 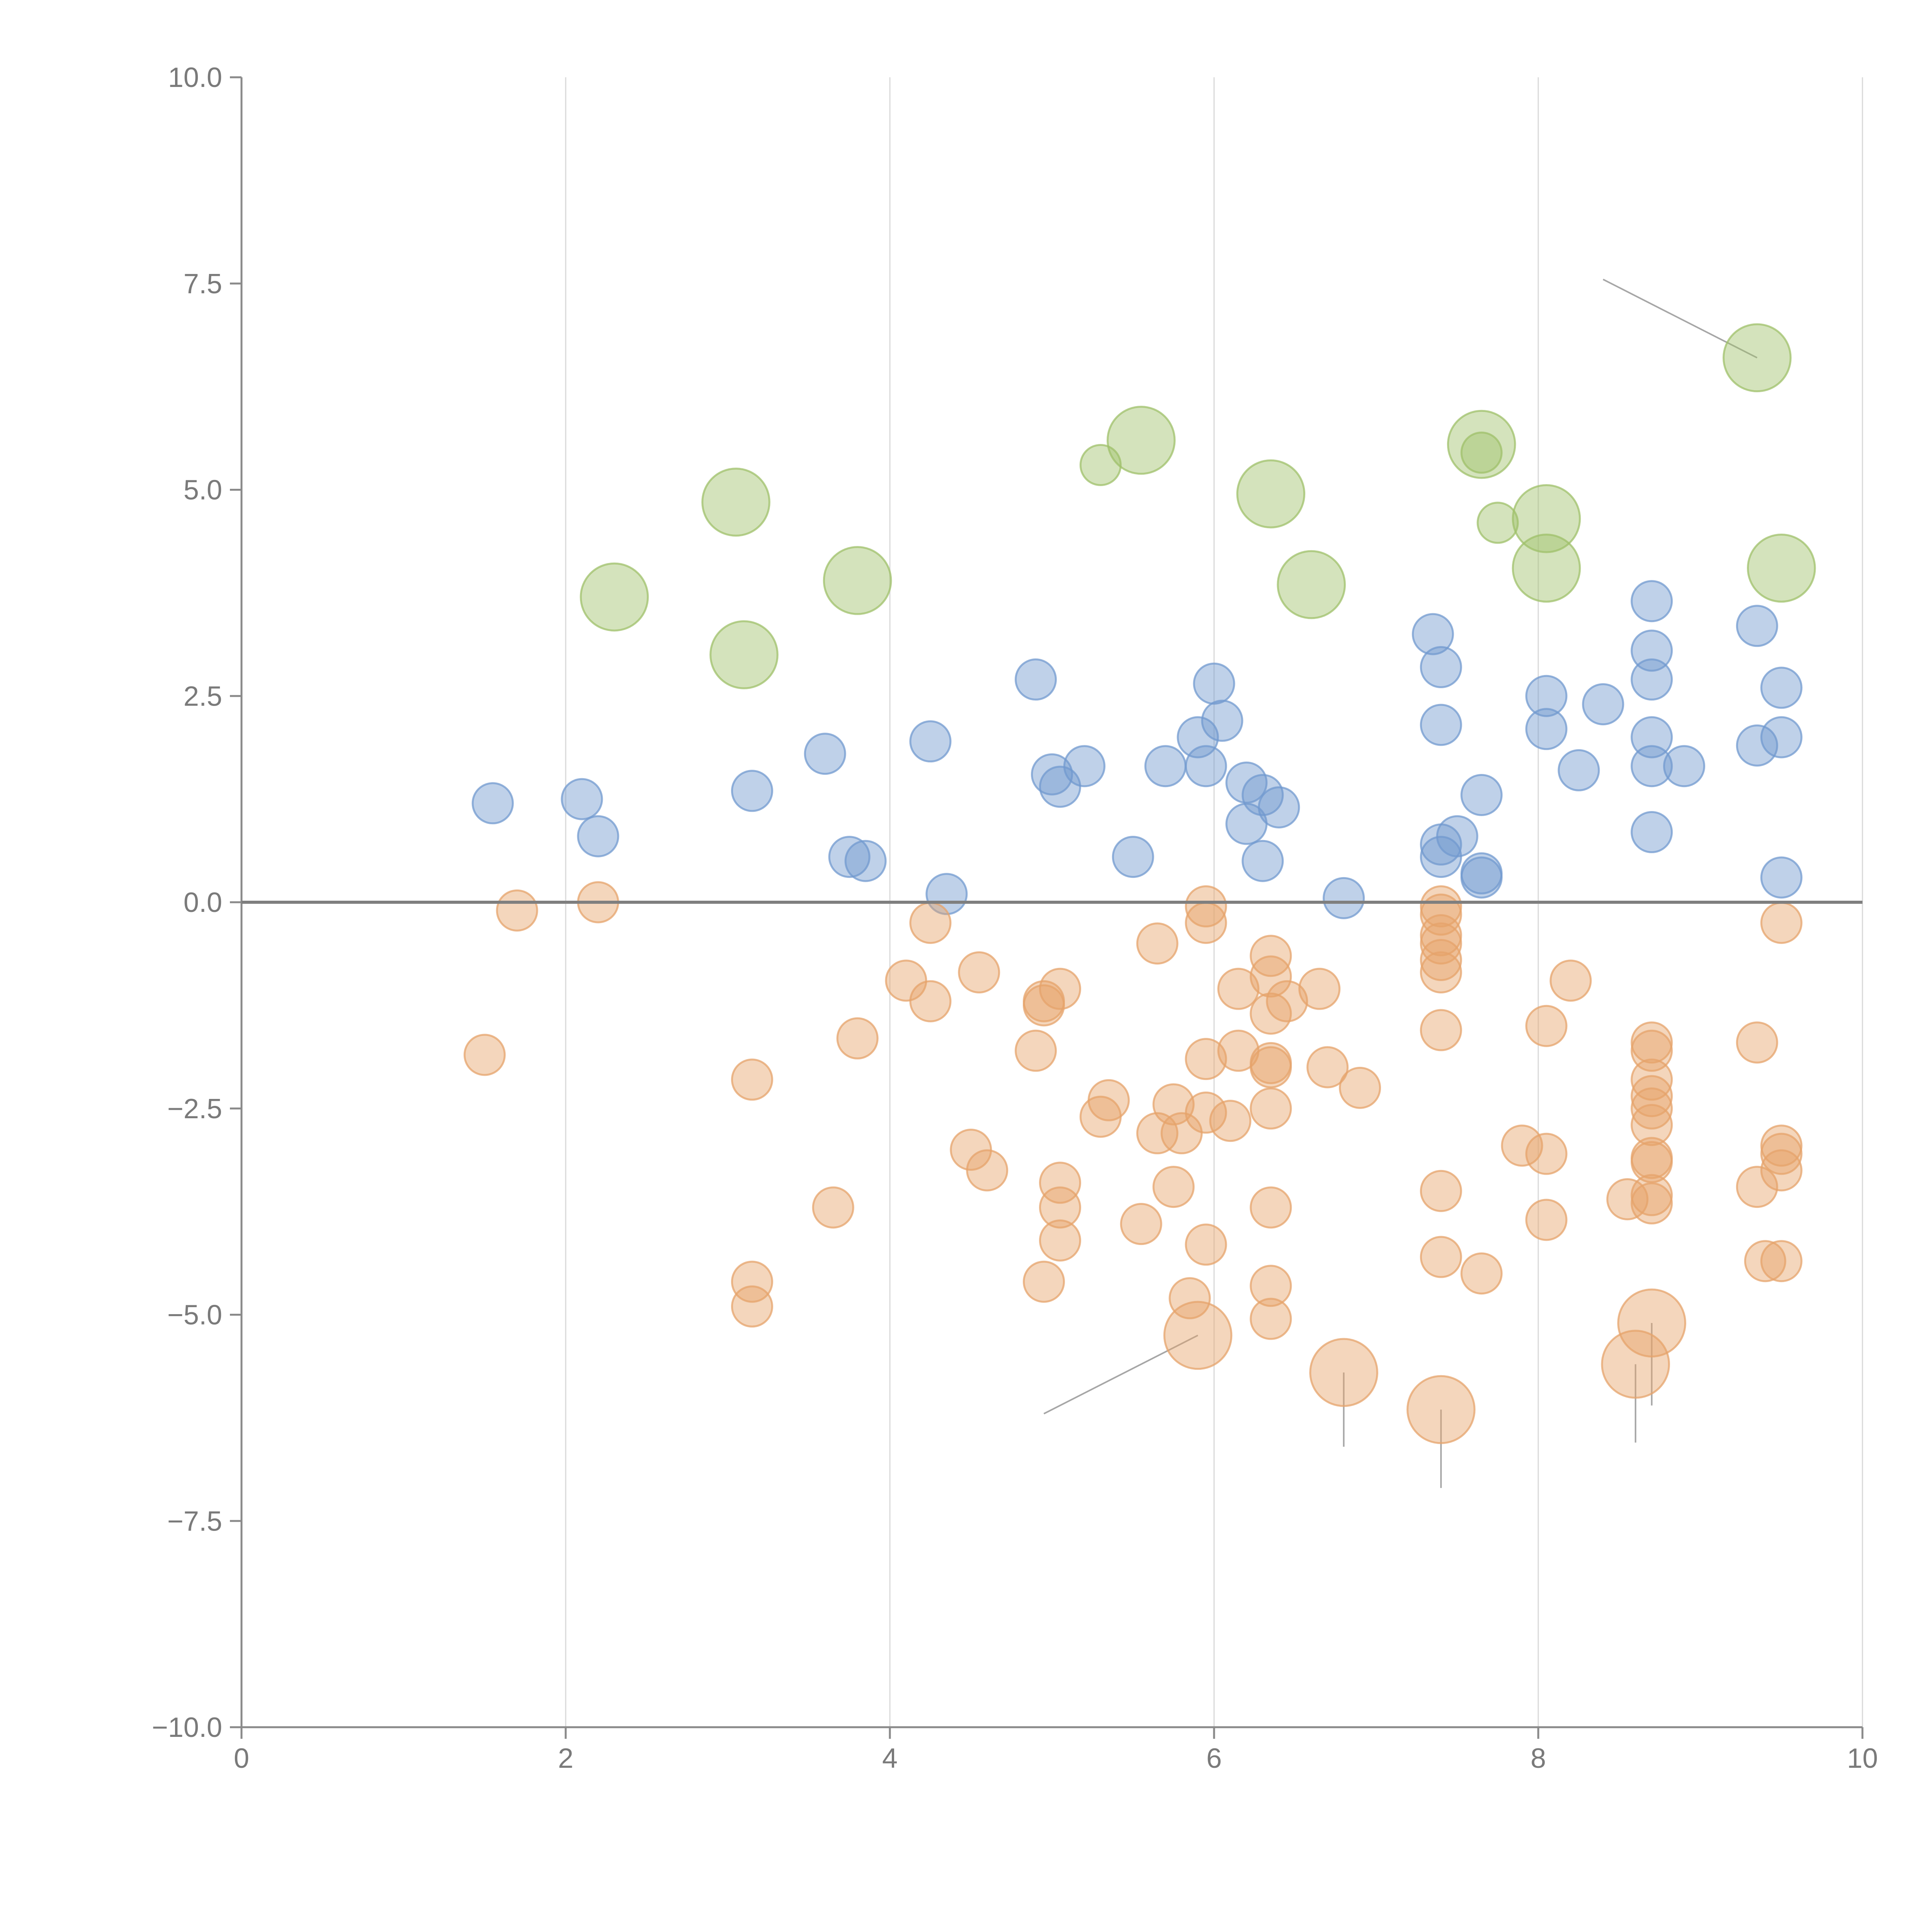 I want to click on y-tick-label: 10.0, so click(x=195, y=78).